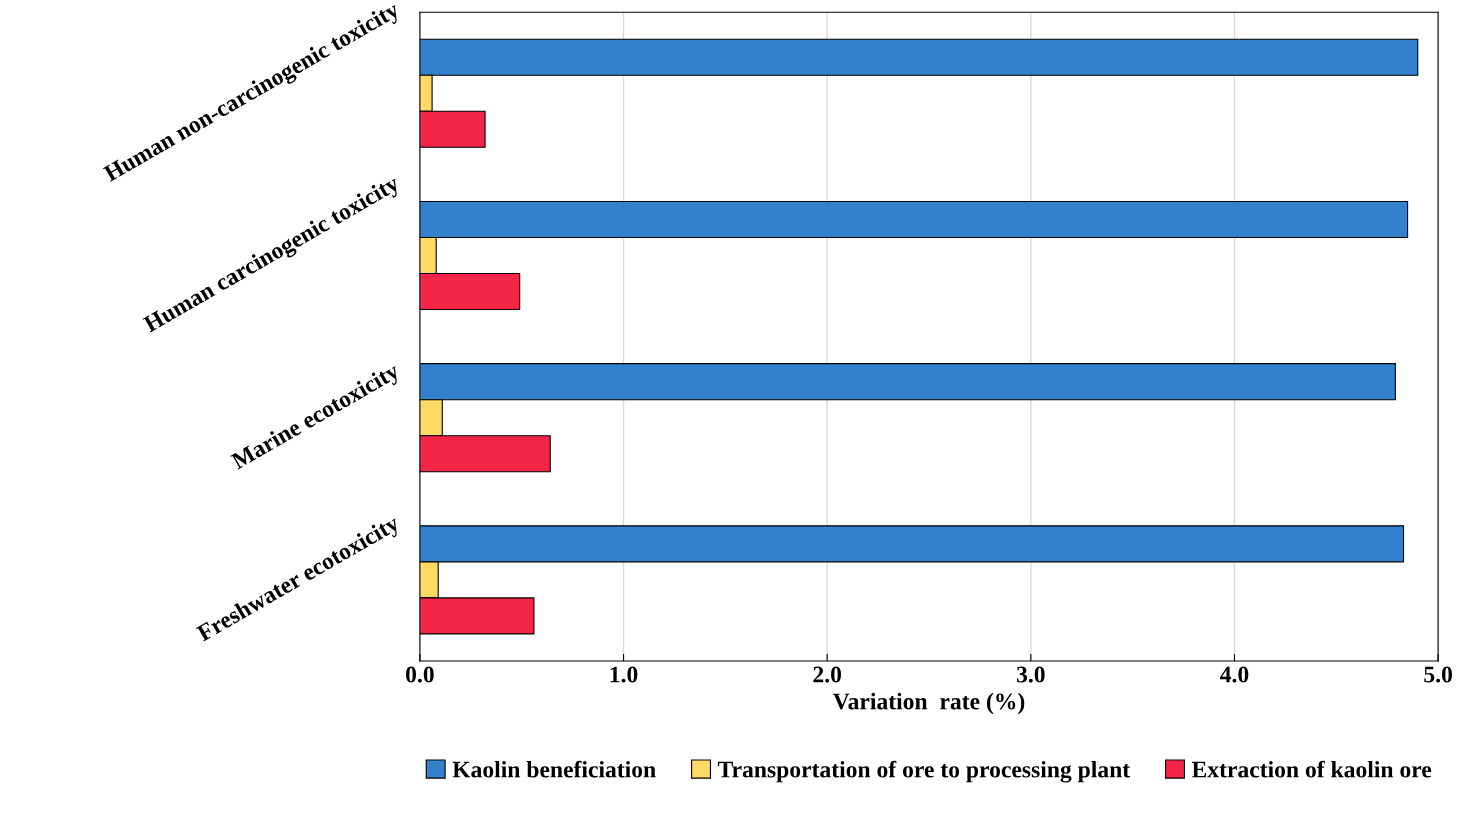  What do you see at coordinates (420, 674) in the screenshot?
I see `x-tick-label: 0.0` at bounding box center [420, 674].